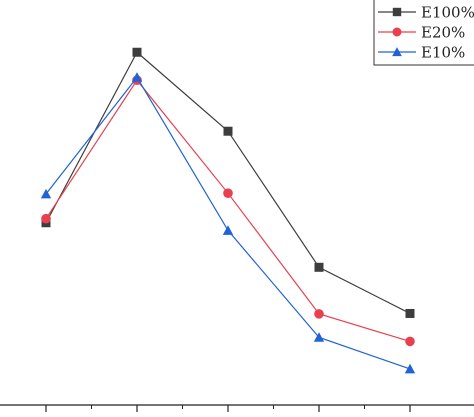 This screenshot has width=474, height=417. What do you see at coordinates (410, 313) in the screenshot?
I see `data-point-E100%-5` at bounding box center [410, 313].